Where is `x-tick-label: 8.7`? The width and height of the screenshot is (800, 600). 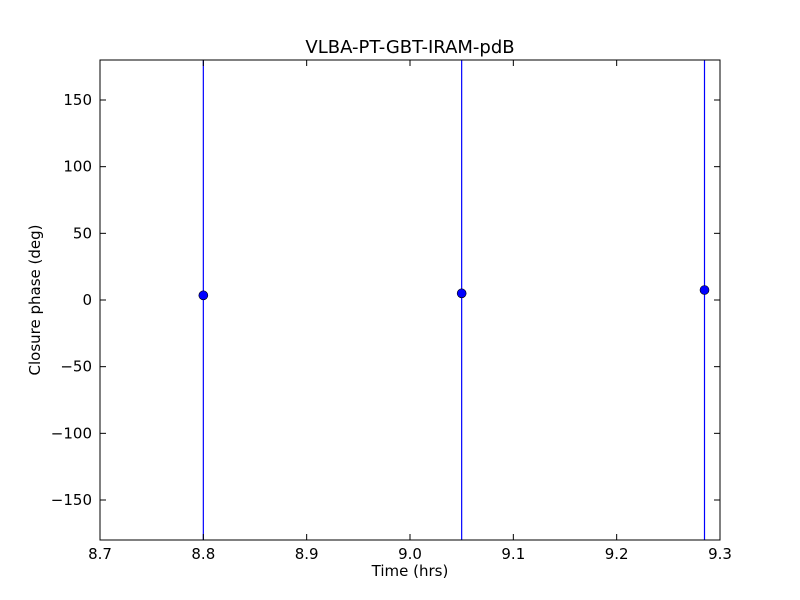
x-tick-label: 8.7 is located at coordinates (100, 554).